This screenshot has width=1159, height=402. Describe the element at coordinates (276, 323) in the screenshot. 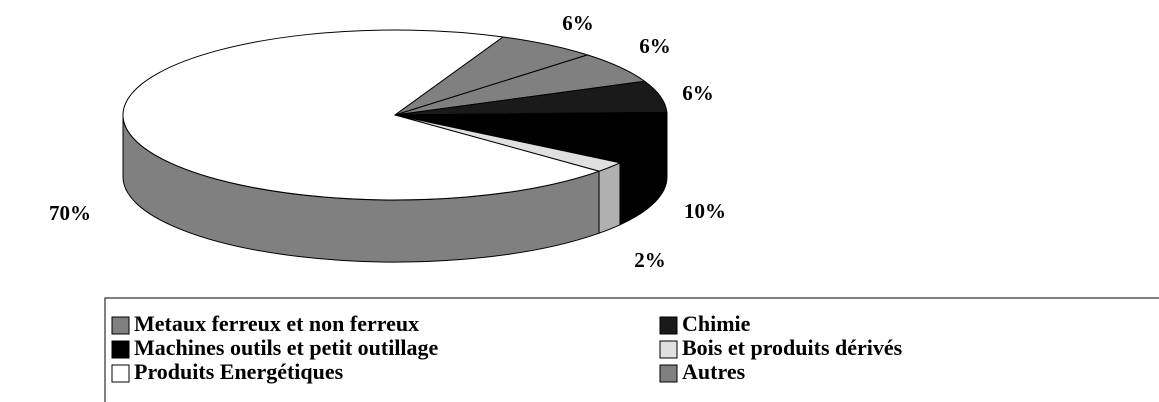

I see `legend-label: Metaux ferreux et non ferreux` at that location.